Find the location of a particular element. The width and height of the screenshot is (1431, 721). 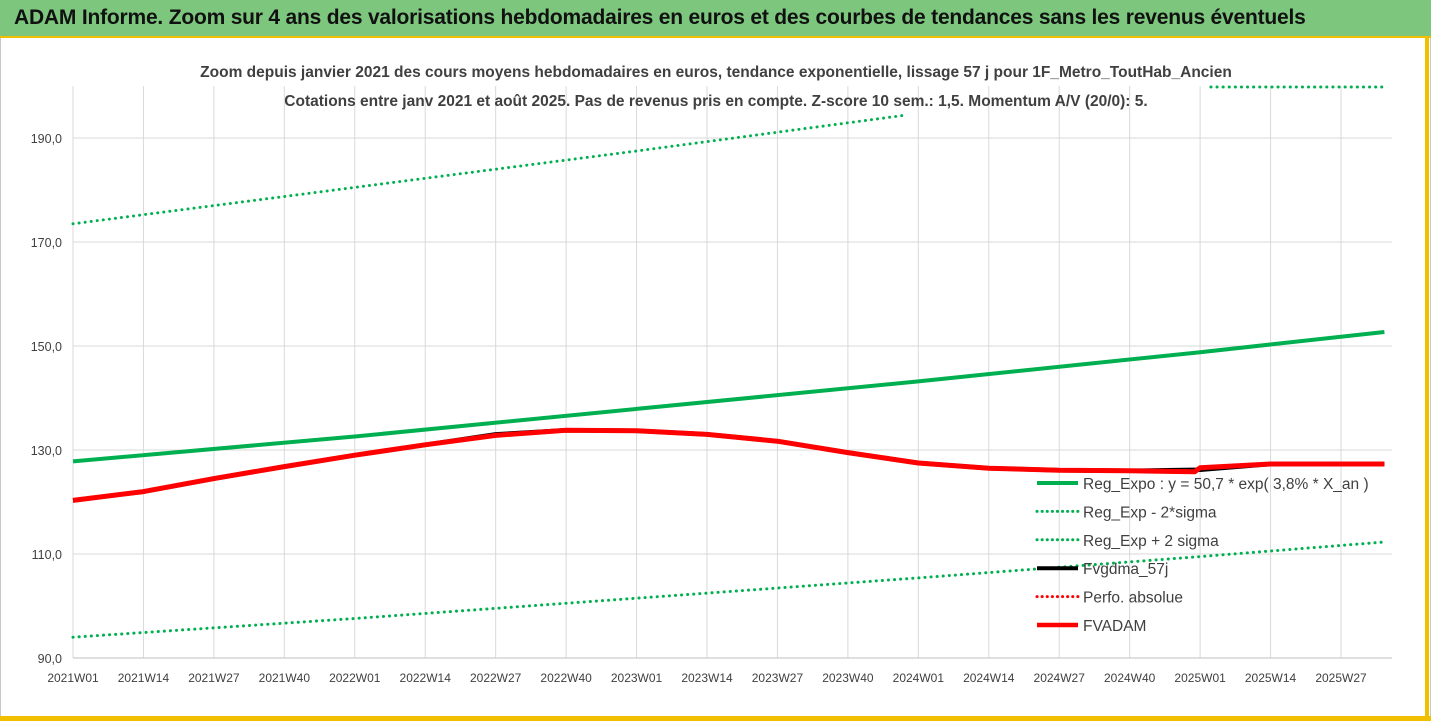

x-tick-label: 2022W14 is located at coordinates (426, 678).